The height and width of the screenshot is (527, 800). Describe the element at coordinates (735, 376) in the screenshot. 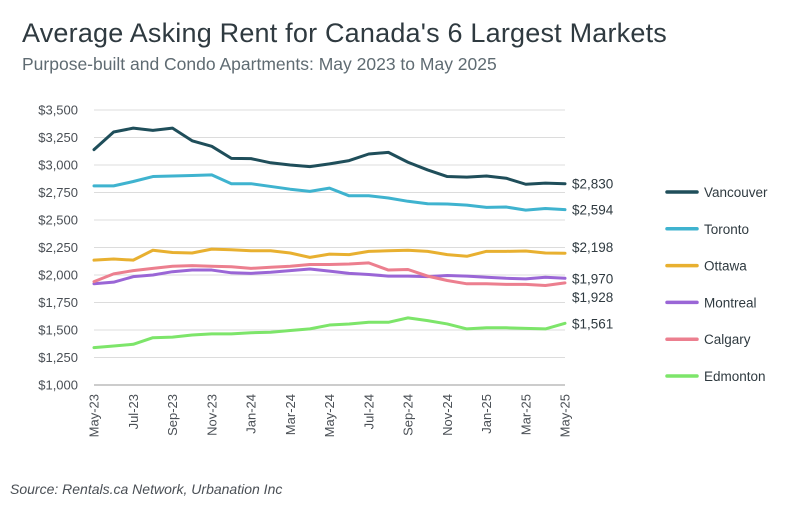

I see `legend-label-edmonton: Edmonton` at that location.